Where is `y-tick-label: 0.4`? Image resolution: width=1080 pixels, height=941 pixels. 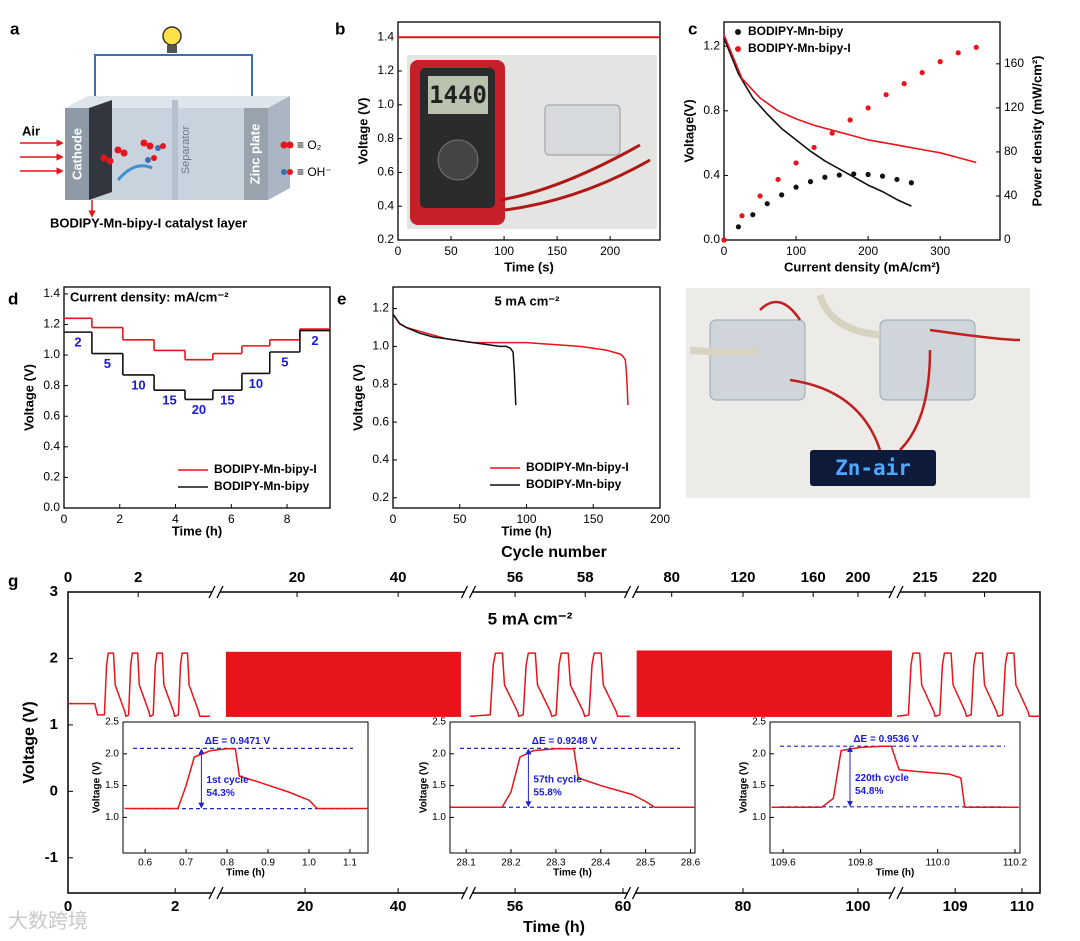 y-tick-label: 0.4 is located at coordinates (380, 459).